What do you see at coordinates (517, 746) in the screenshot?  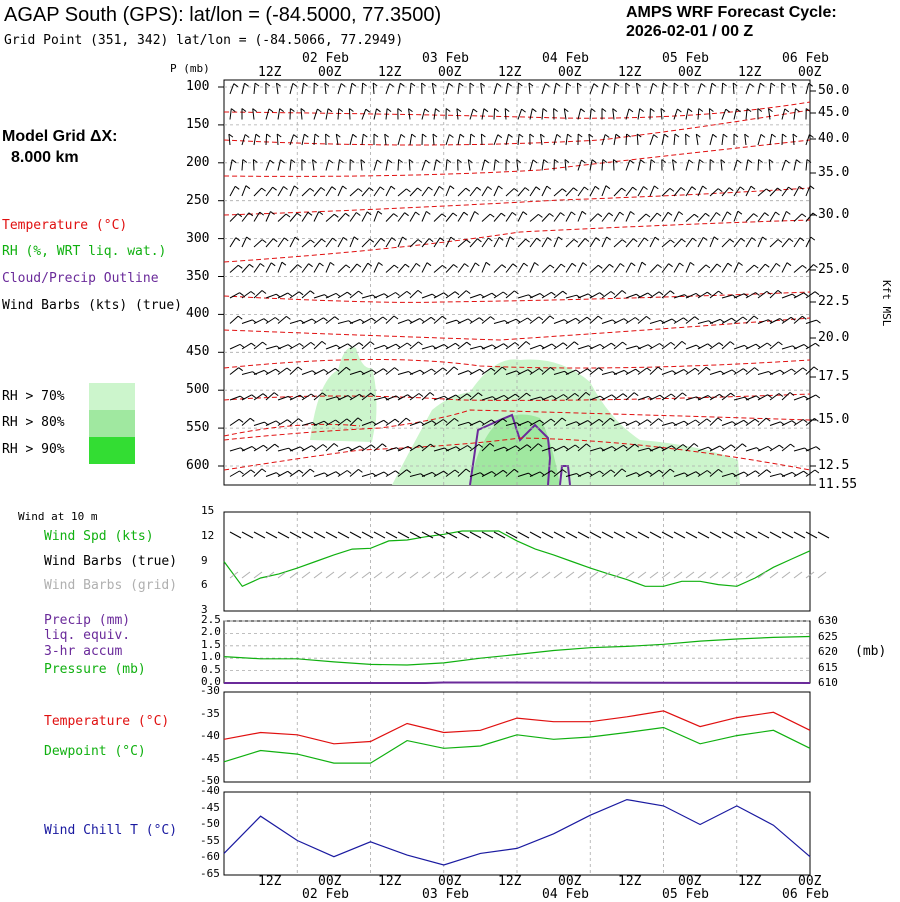 I see `dewpoint-series` at bounding box center [517, 746].